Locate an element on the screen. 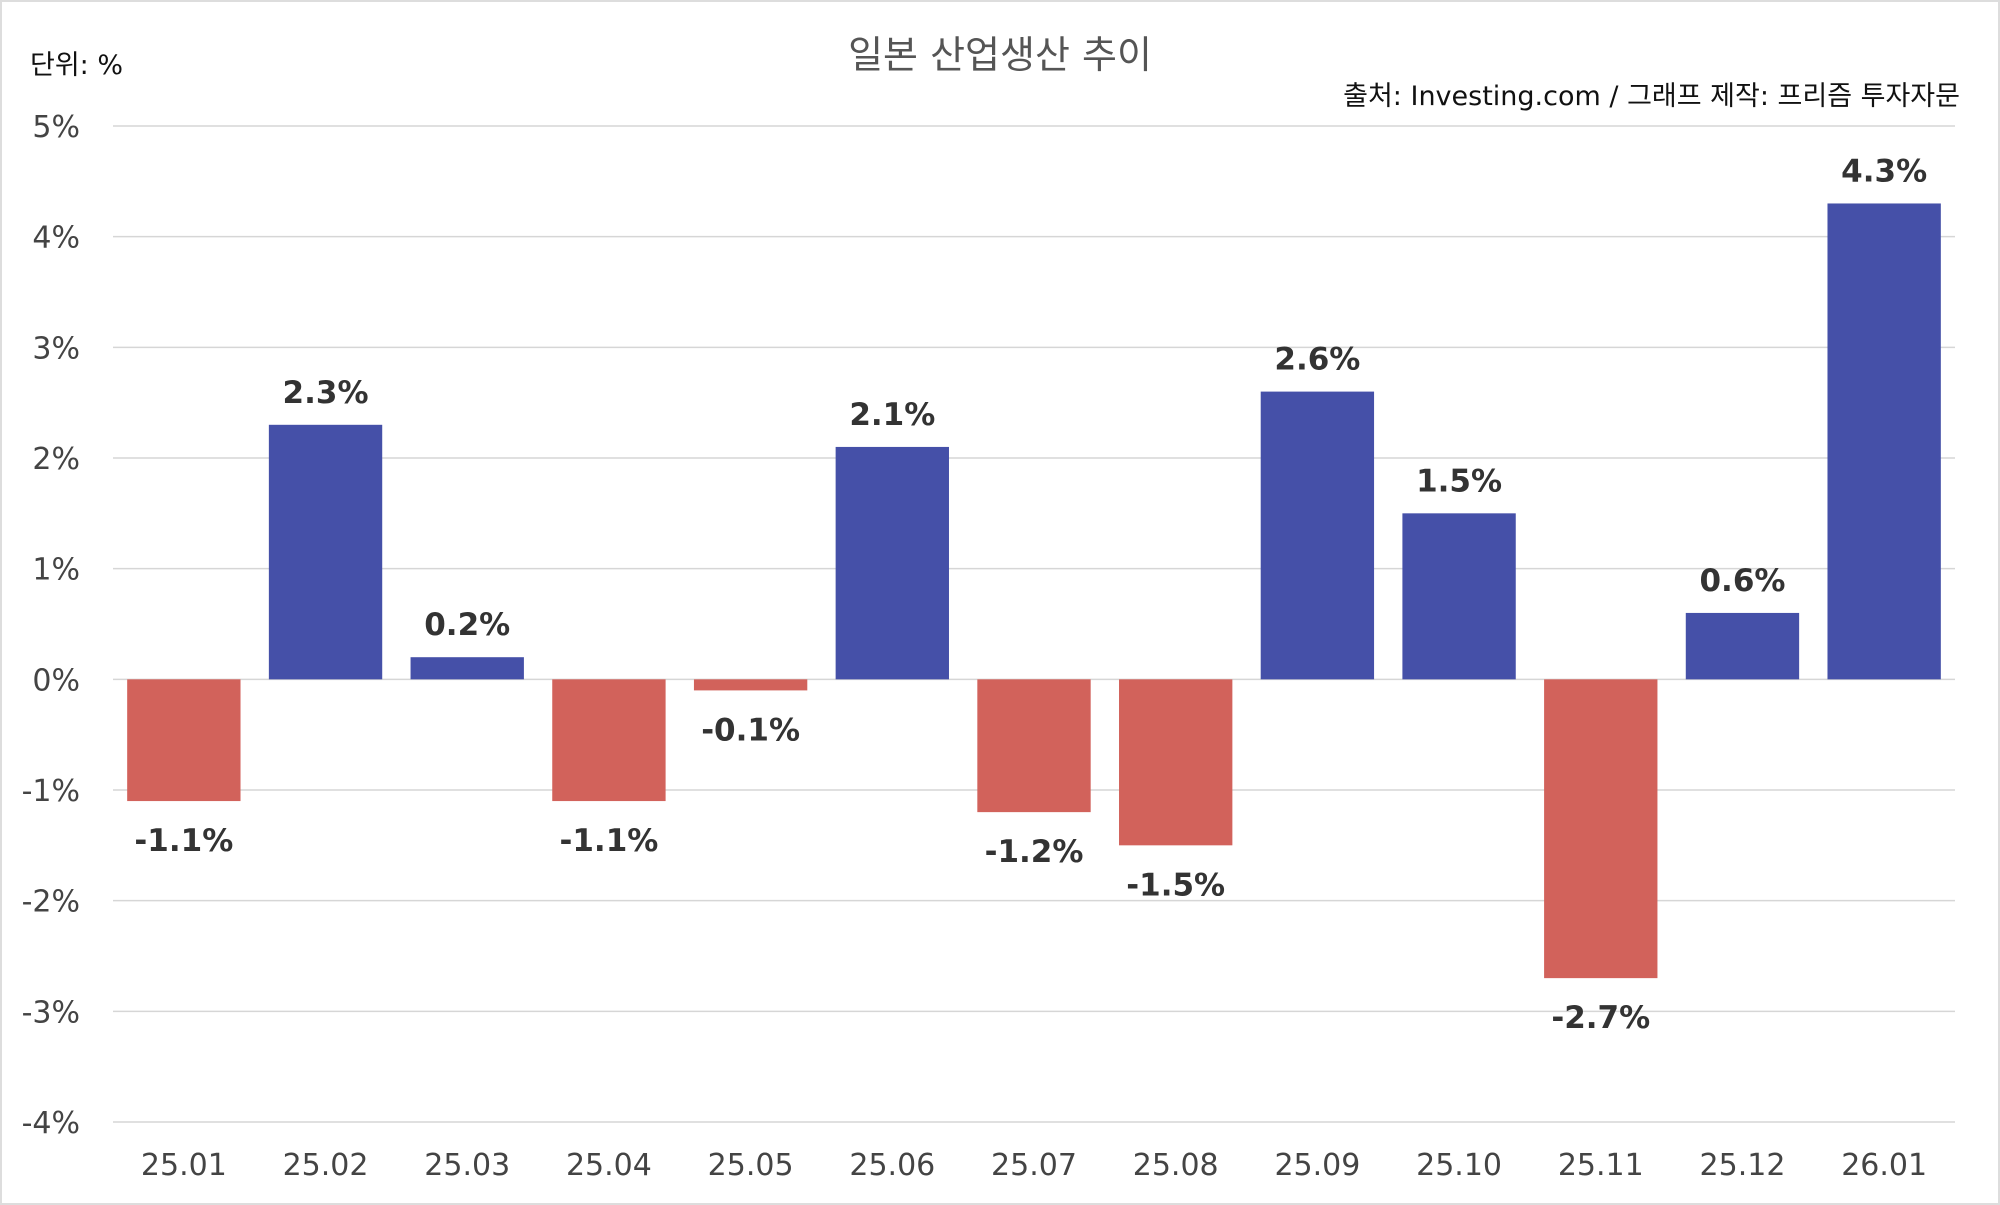 This screenshot has width=2000, height=1205. y-tick-label: 4% is located at coordinates (56, 238).